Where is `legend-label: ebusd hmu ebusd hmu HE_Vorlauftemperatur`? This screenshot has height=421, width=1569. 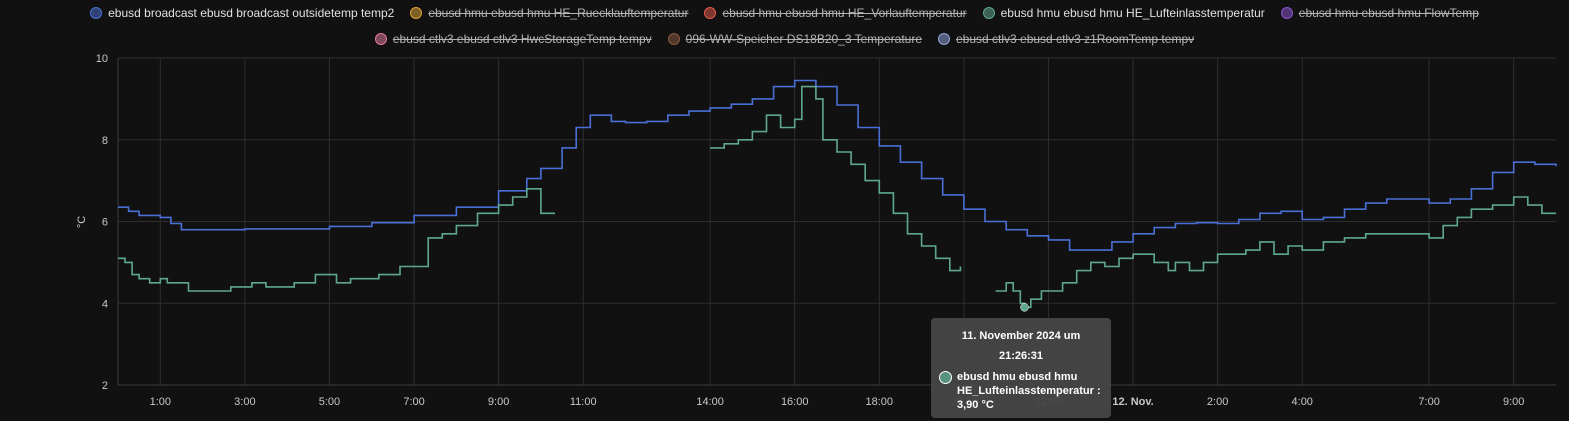 legend-label: ebusd hmu ebusd hmu HE_Vorlauftemperatur is located at coordinates (844, 13).